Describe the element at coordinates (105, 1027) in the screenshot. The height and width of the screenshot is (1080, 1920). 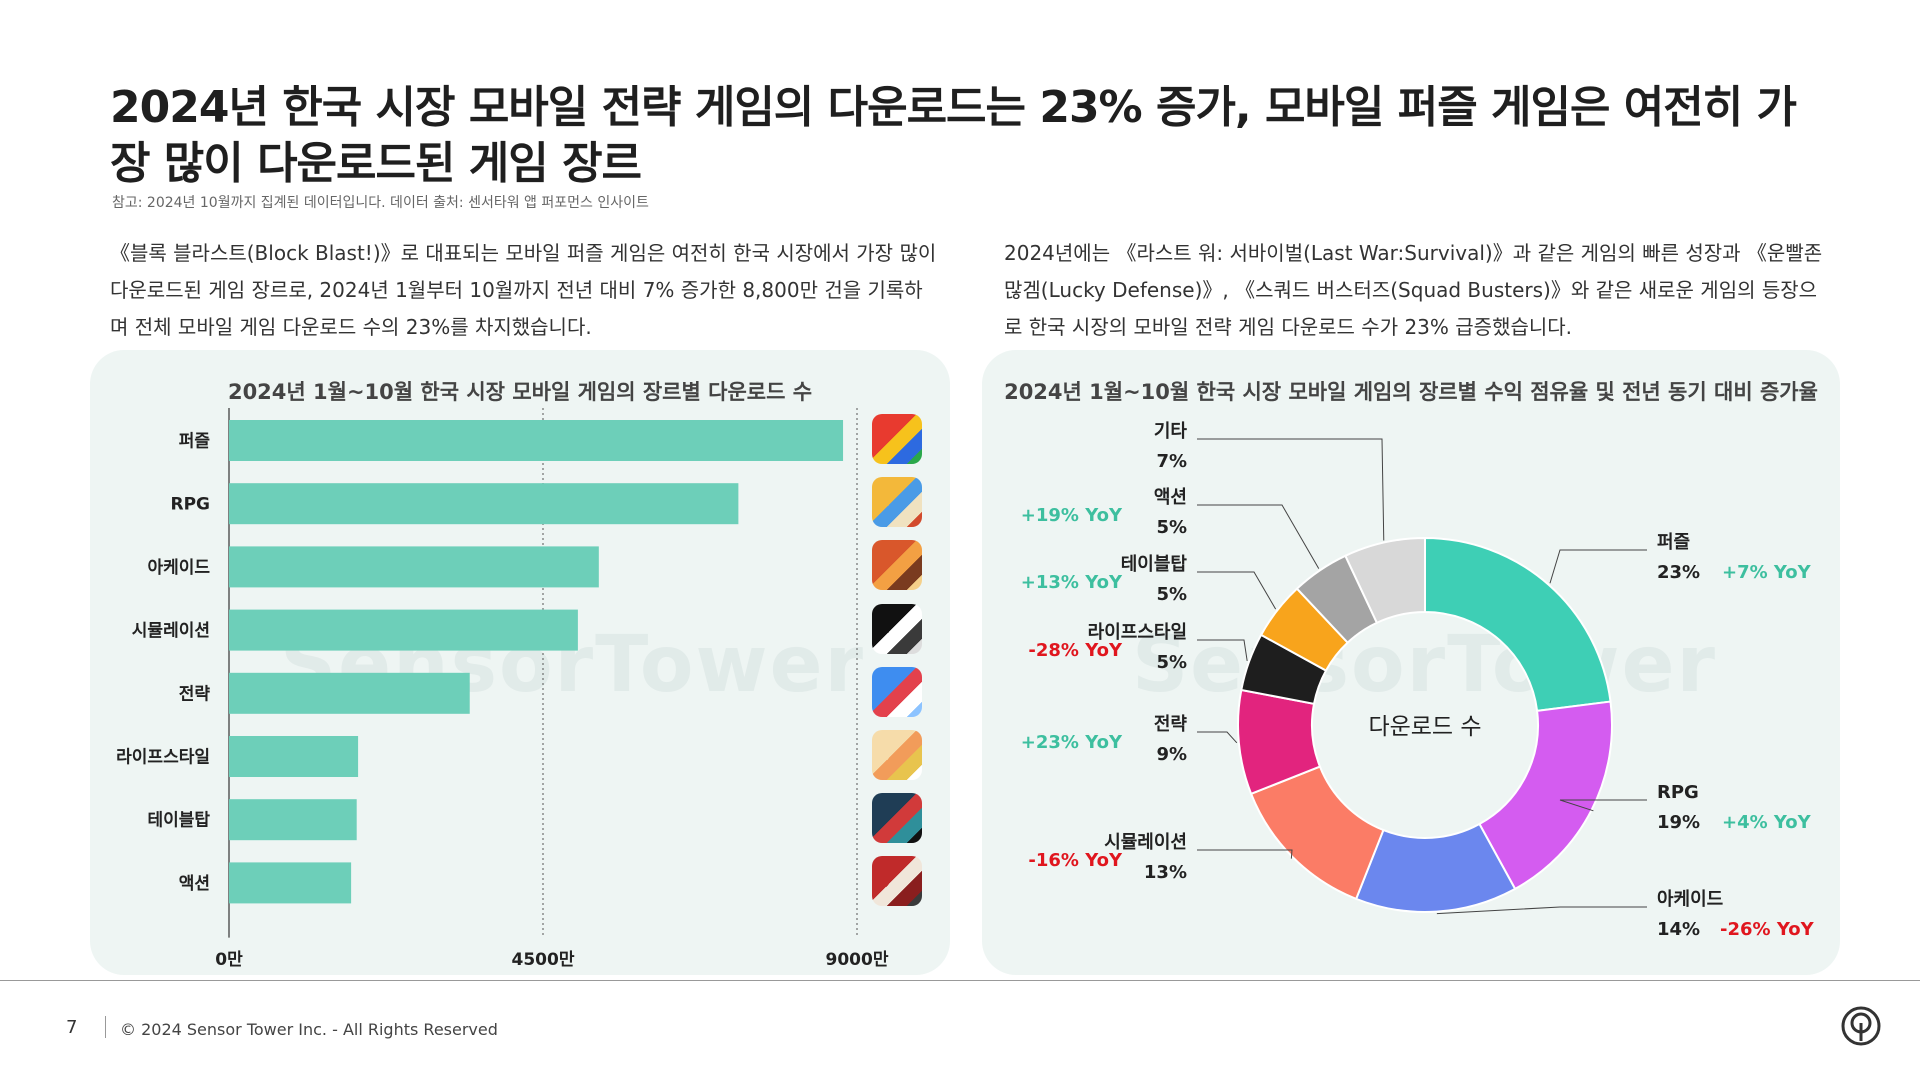
I see `footer-separator` at that location.